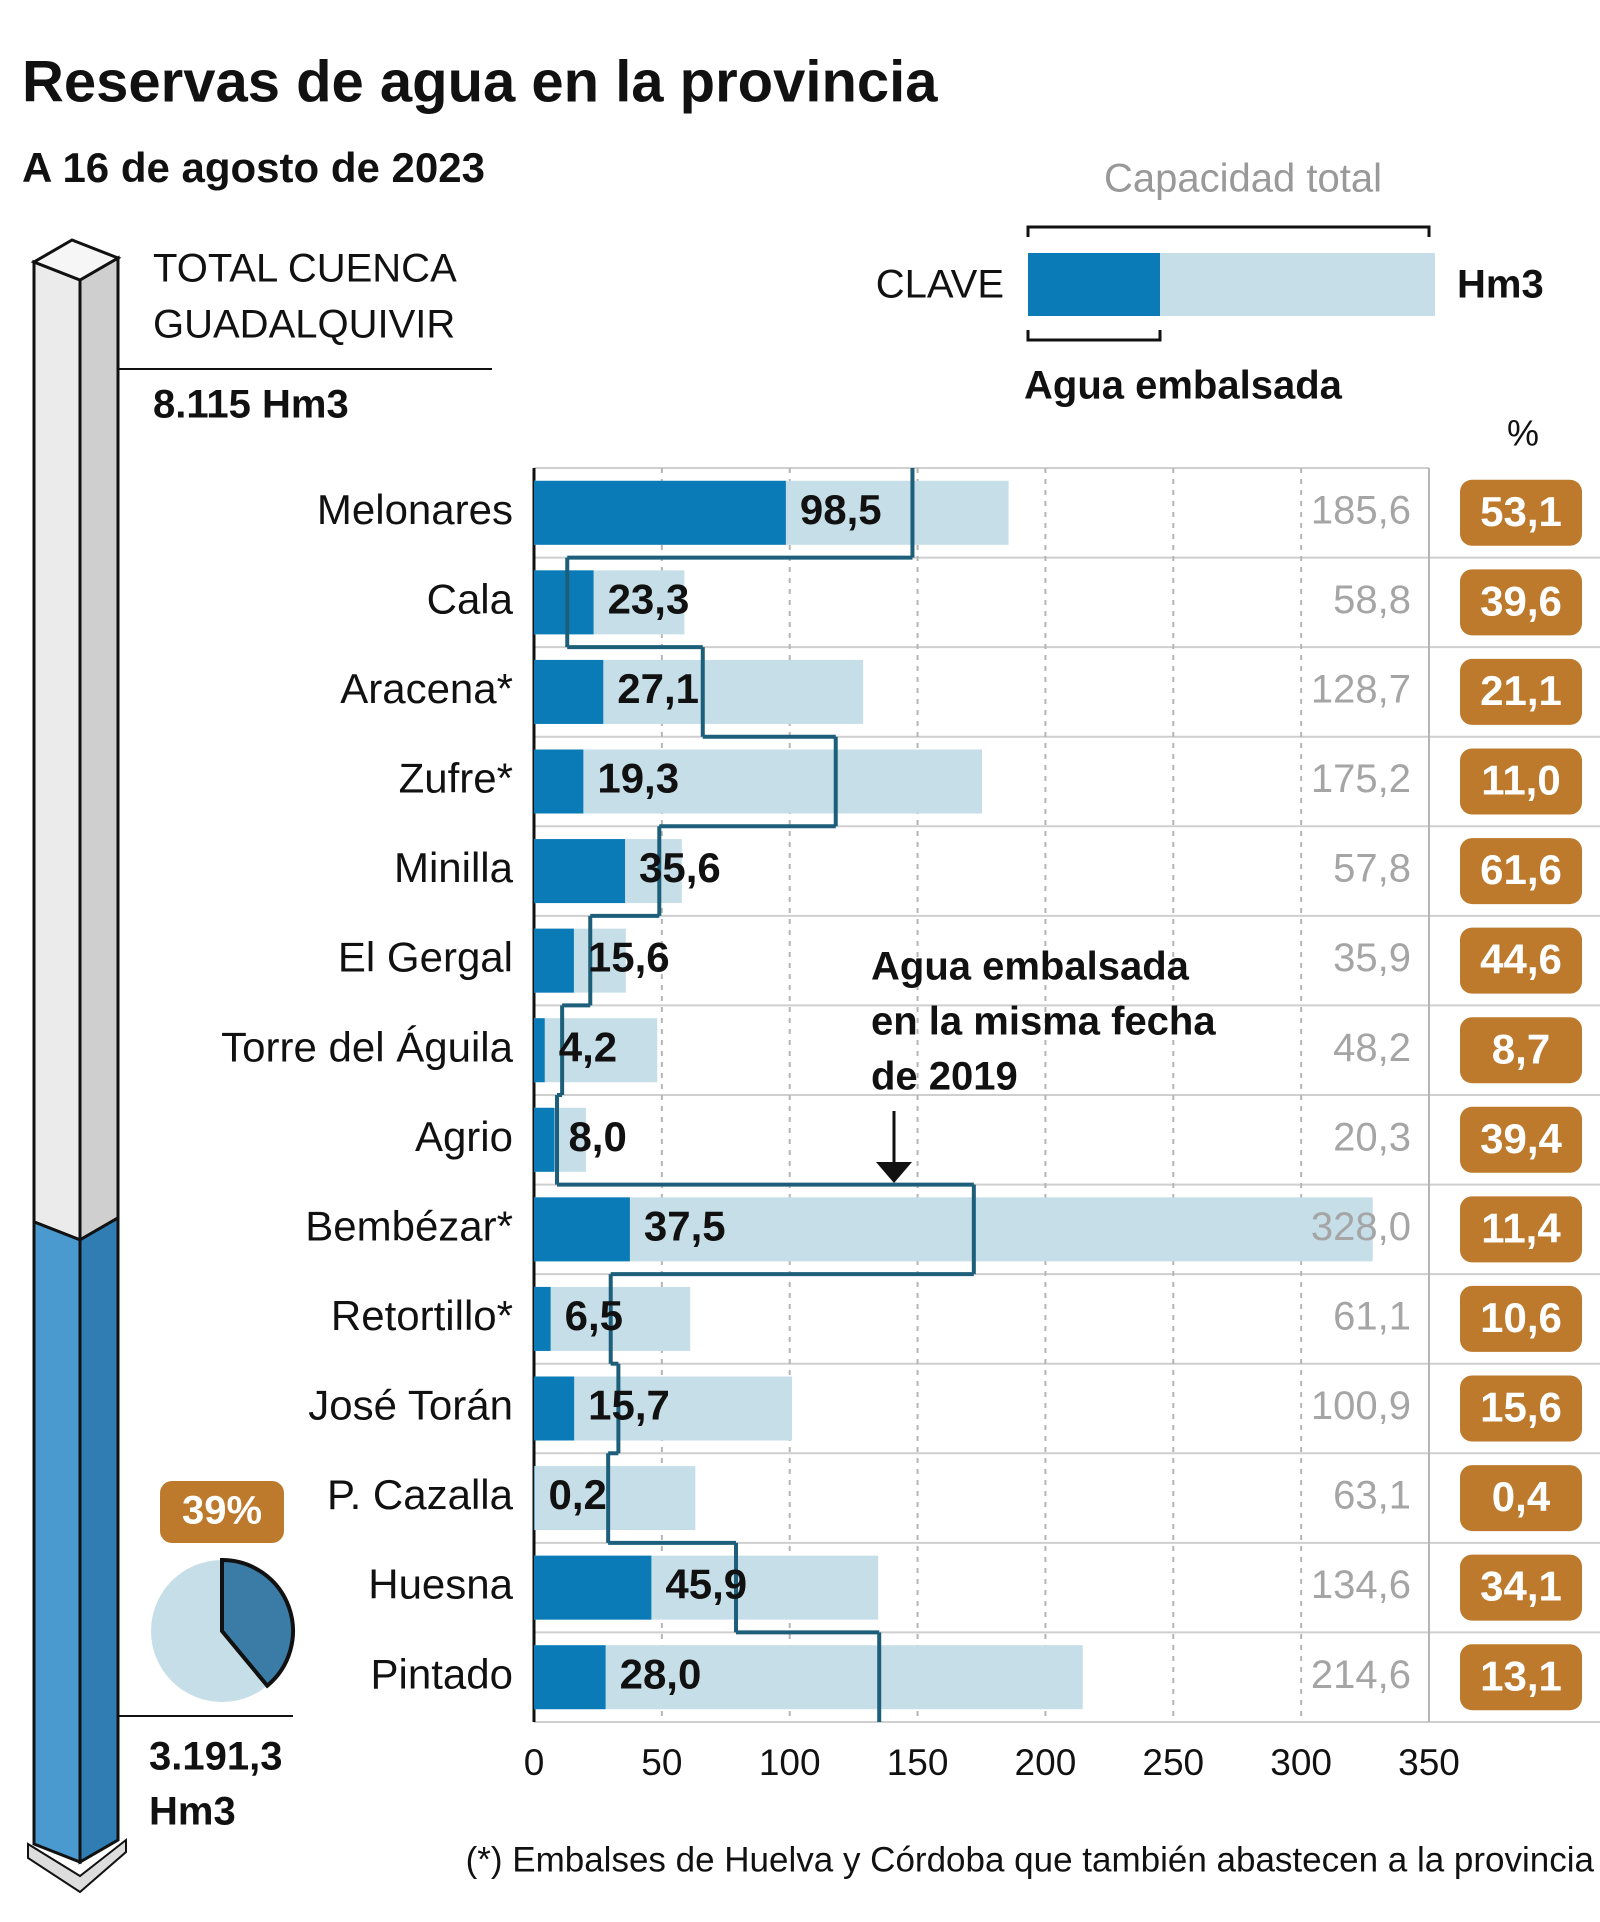 Image resolution: width=1600 pixels, height=1922 pixels. I want to click on column-stored, so click(99, 1540).